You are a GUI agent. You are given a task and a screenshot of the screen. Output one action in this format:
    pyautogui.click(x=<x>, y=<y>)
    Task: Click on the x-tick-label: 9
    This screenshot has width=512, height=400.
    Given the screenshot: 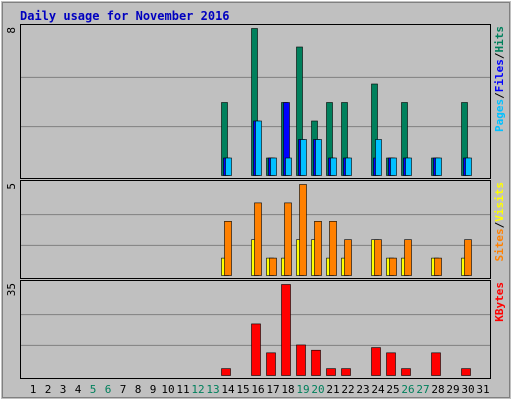 What is the action you would take?
    pyautogui.click(x=153, y=389)
    